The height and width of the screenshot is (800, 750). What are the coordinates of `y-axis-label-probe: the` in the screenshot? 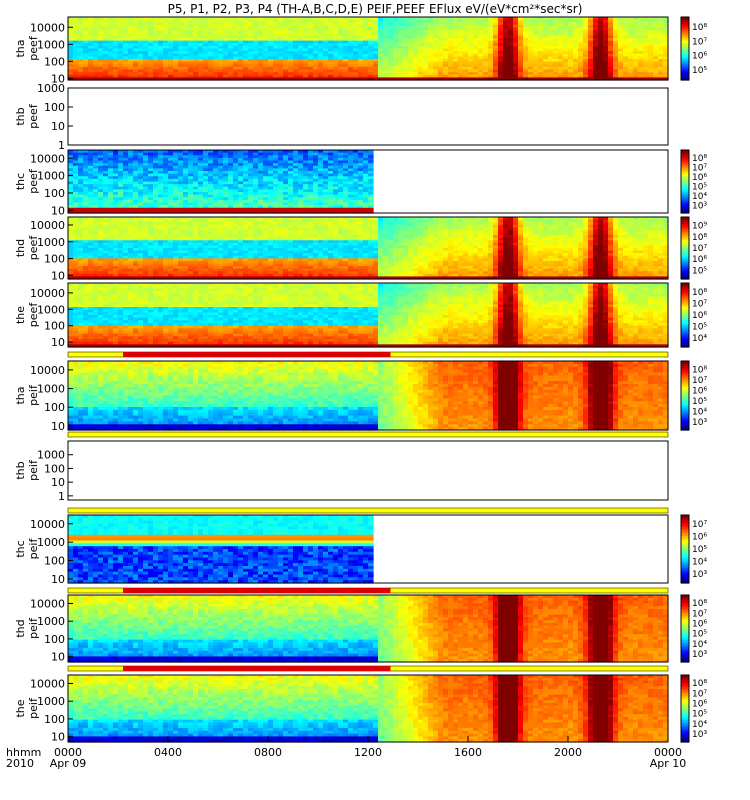 It's located at (20, 708).